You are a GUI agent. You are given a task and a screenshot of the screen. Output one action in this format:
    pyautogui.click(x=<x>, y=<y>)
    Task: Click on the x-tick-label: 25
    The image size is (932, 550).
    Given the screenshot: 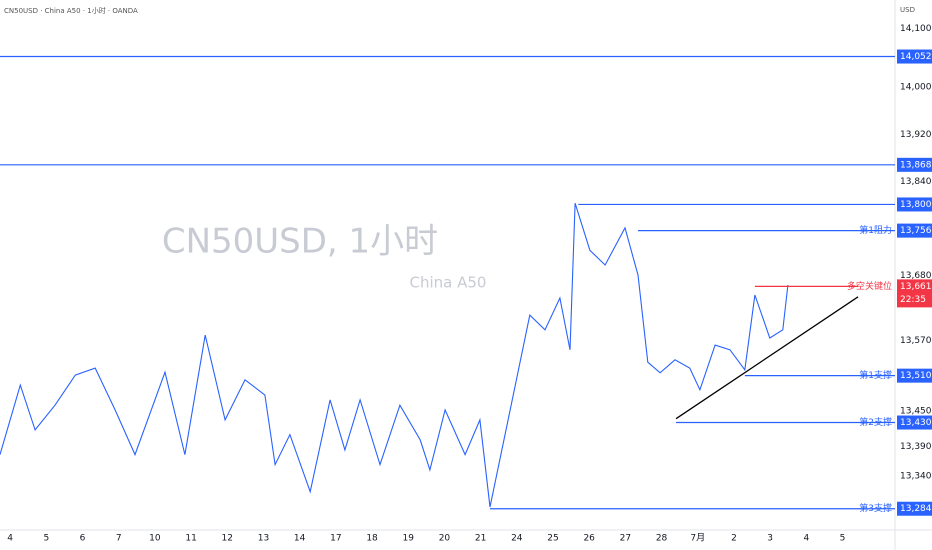 What is the action you would take?
    pyautogui.click(x=552, y=539)
    